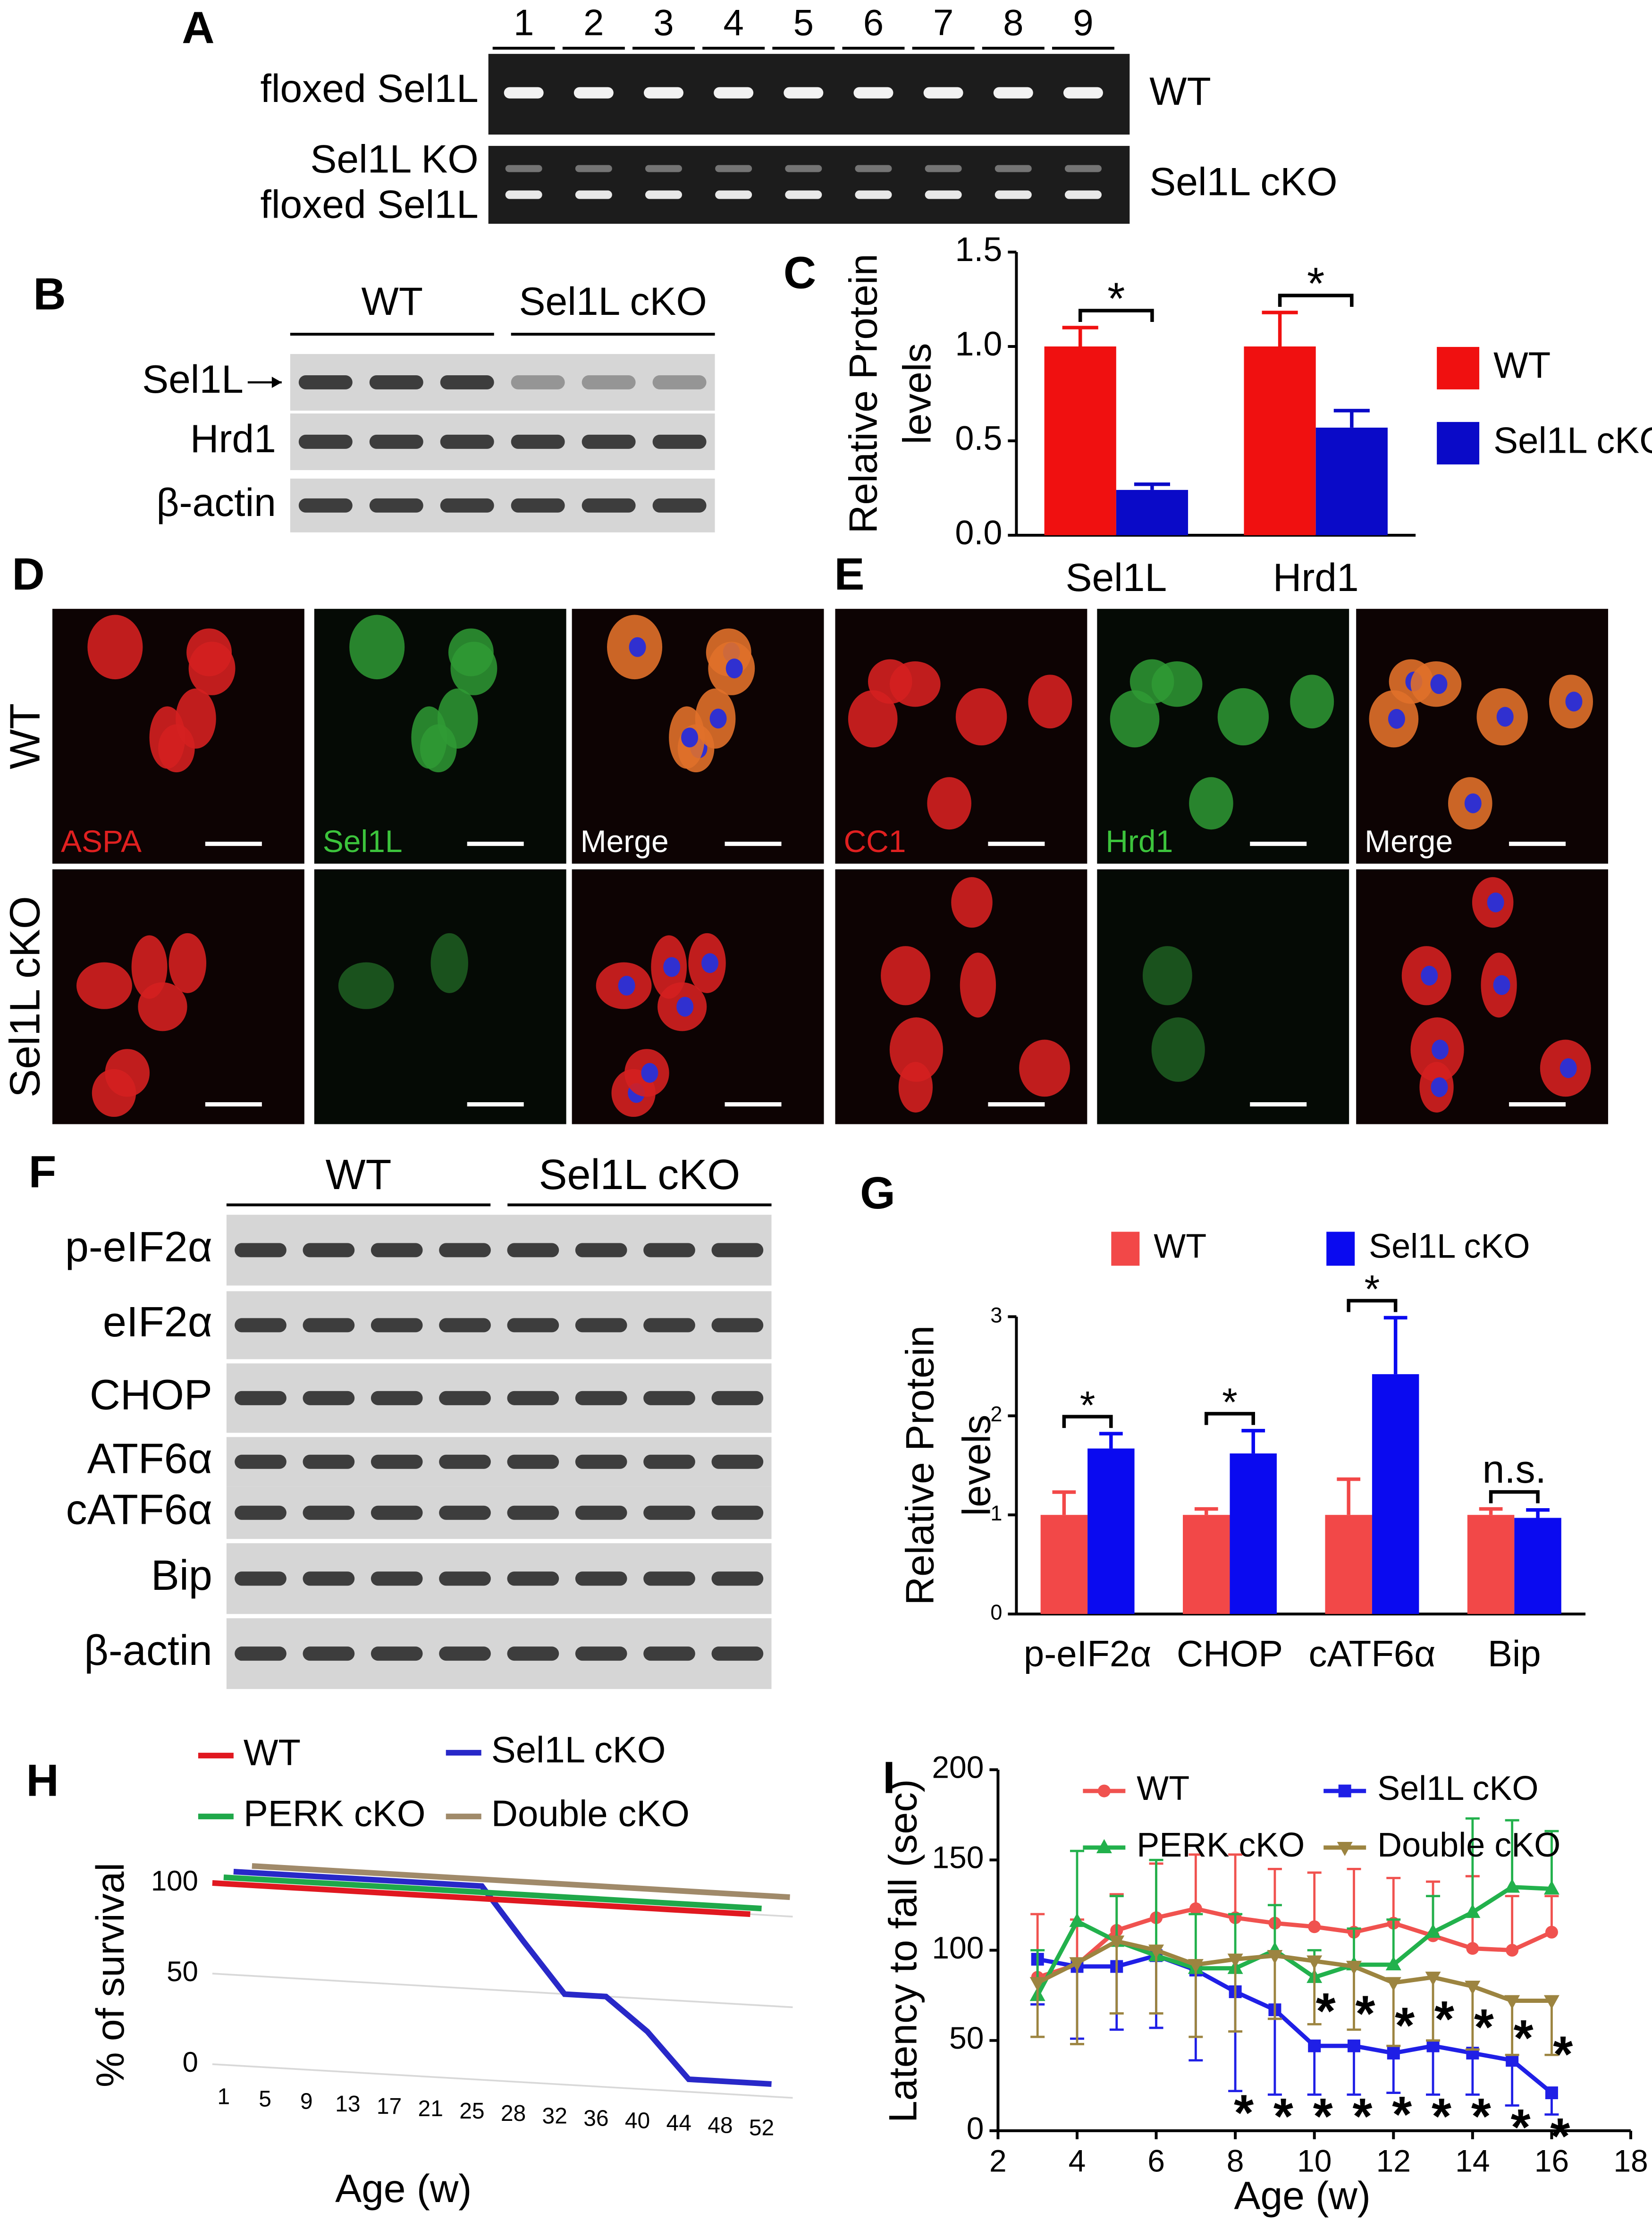 This screenshot has width=1652, height=2220. I want to click on gel-row-label: floxed Sel1L, so click(370, 204).